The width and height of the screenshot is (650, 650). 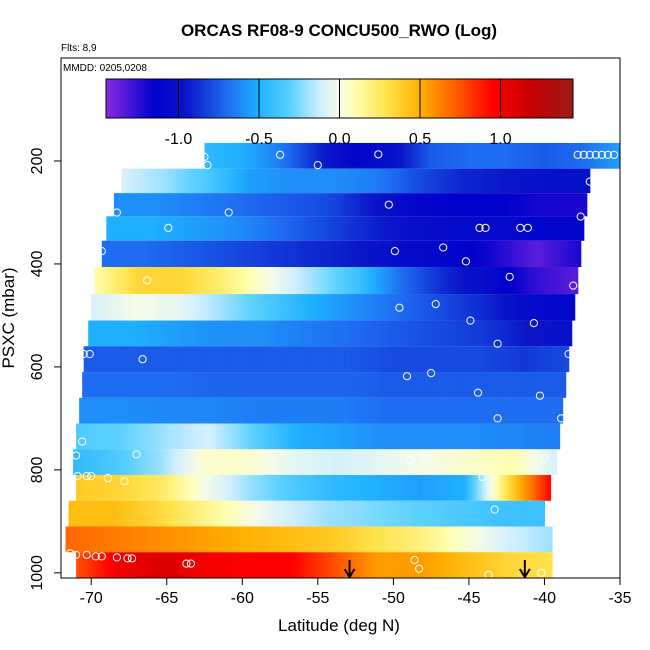 What do you see at coordinates (524, 573) in the screenshot?
I see `arrow-head` at bounding box center [524, 573].